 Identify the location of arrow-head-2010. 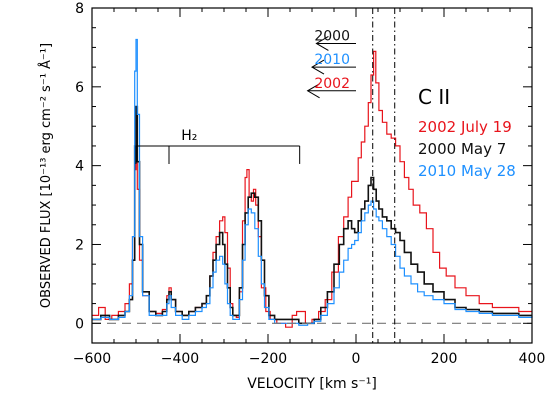
(318, 67).